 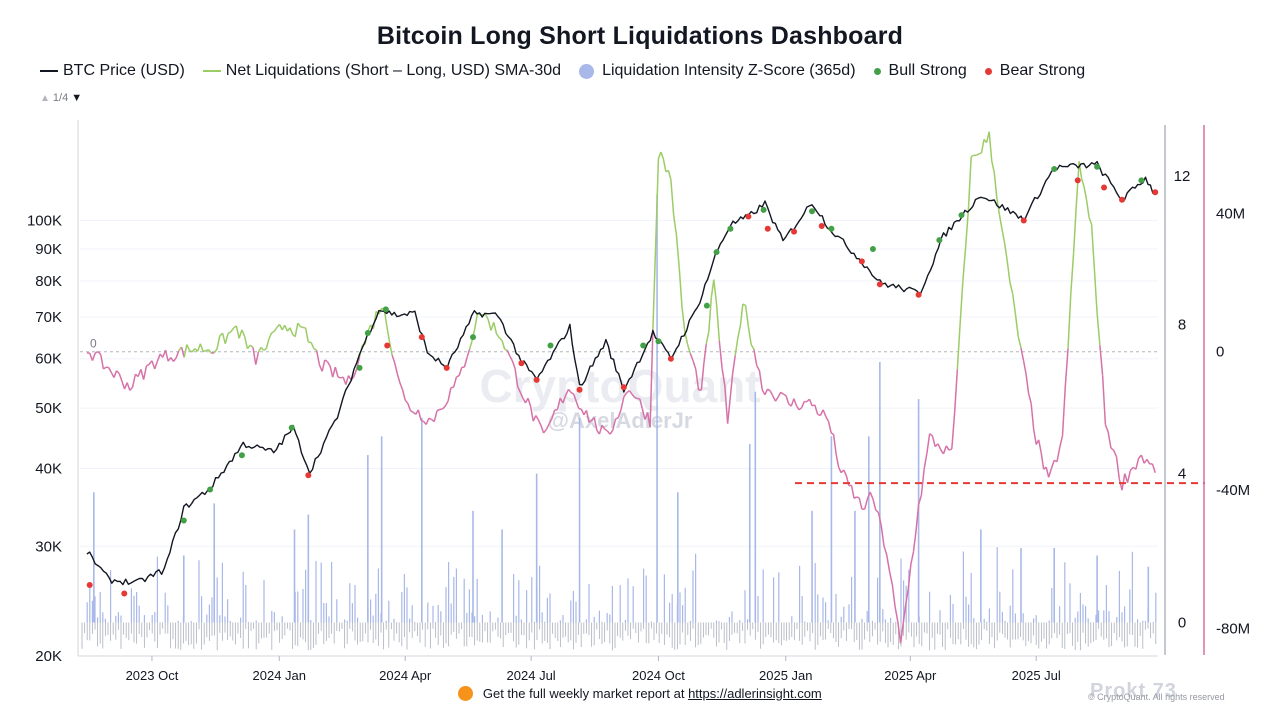 What do you see at coordinates (1034, 71) in the screenshot?
I see `legend-item-bear-strong: Bear Strong` at bounding box center [1034, 71].